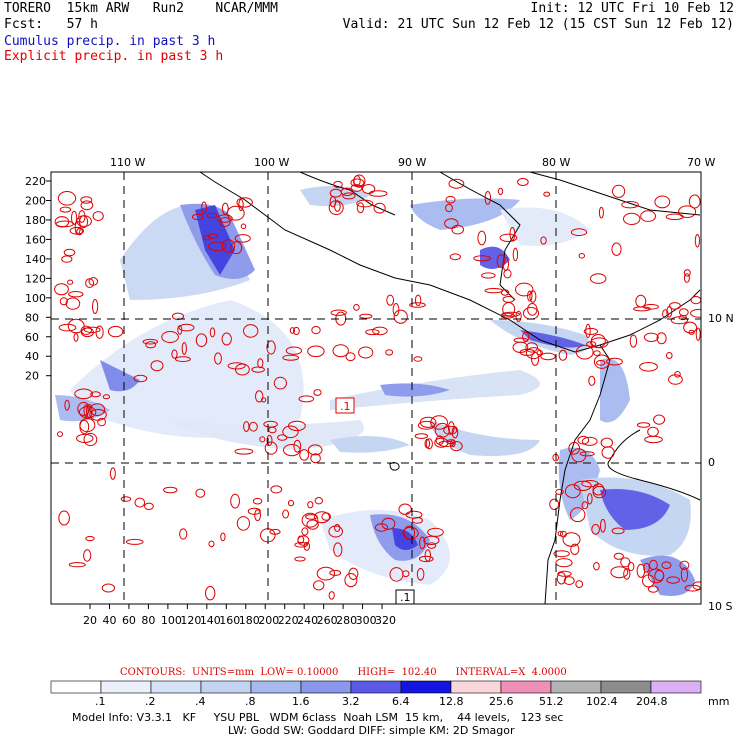 Image resolution: width=740 pixels, height=740 pixels. Describe the element at coordinates (110, 41) in the screenshot. I see `cumulus-label: Cumulus precip. in past 3 h` at that location.